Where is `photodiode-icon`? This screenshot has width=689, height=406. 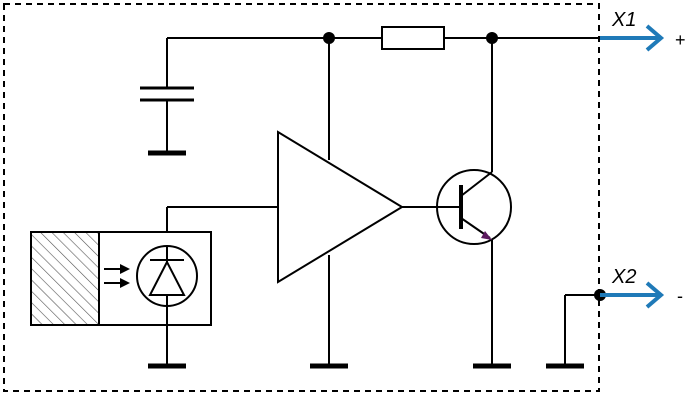 photodiode-icon is located at coordinates (167, 276).